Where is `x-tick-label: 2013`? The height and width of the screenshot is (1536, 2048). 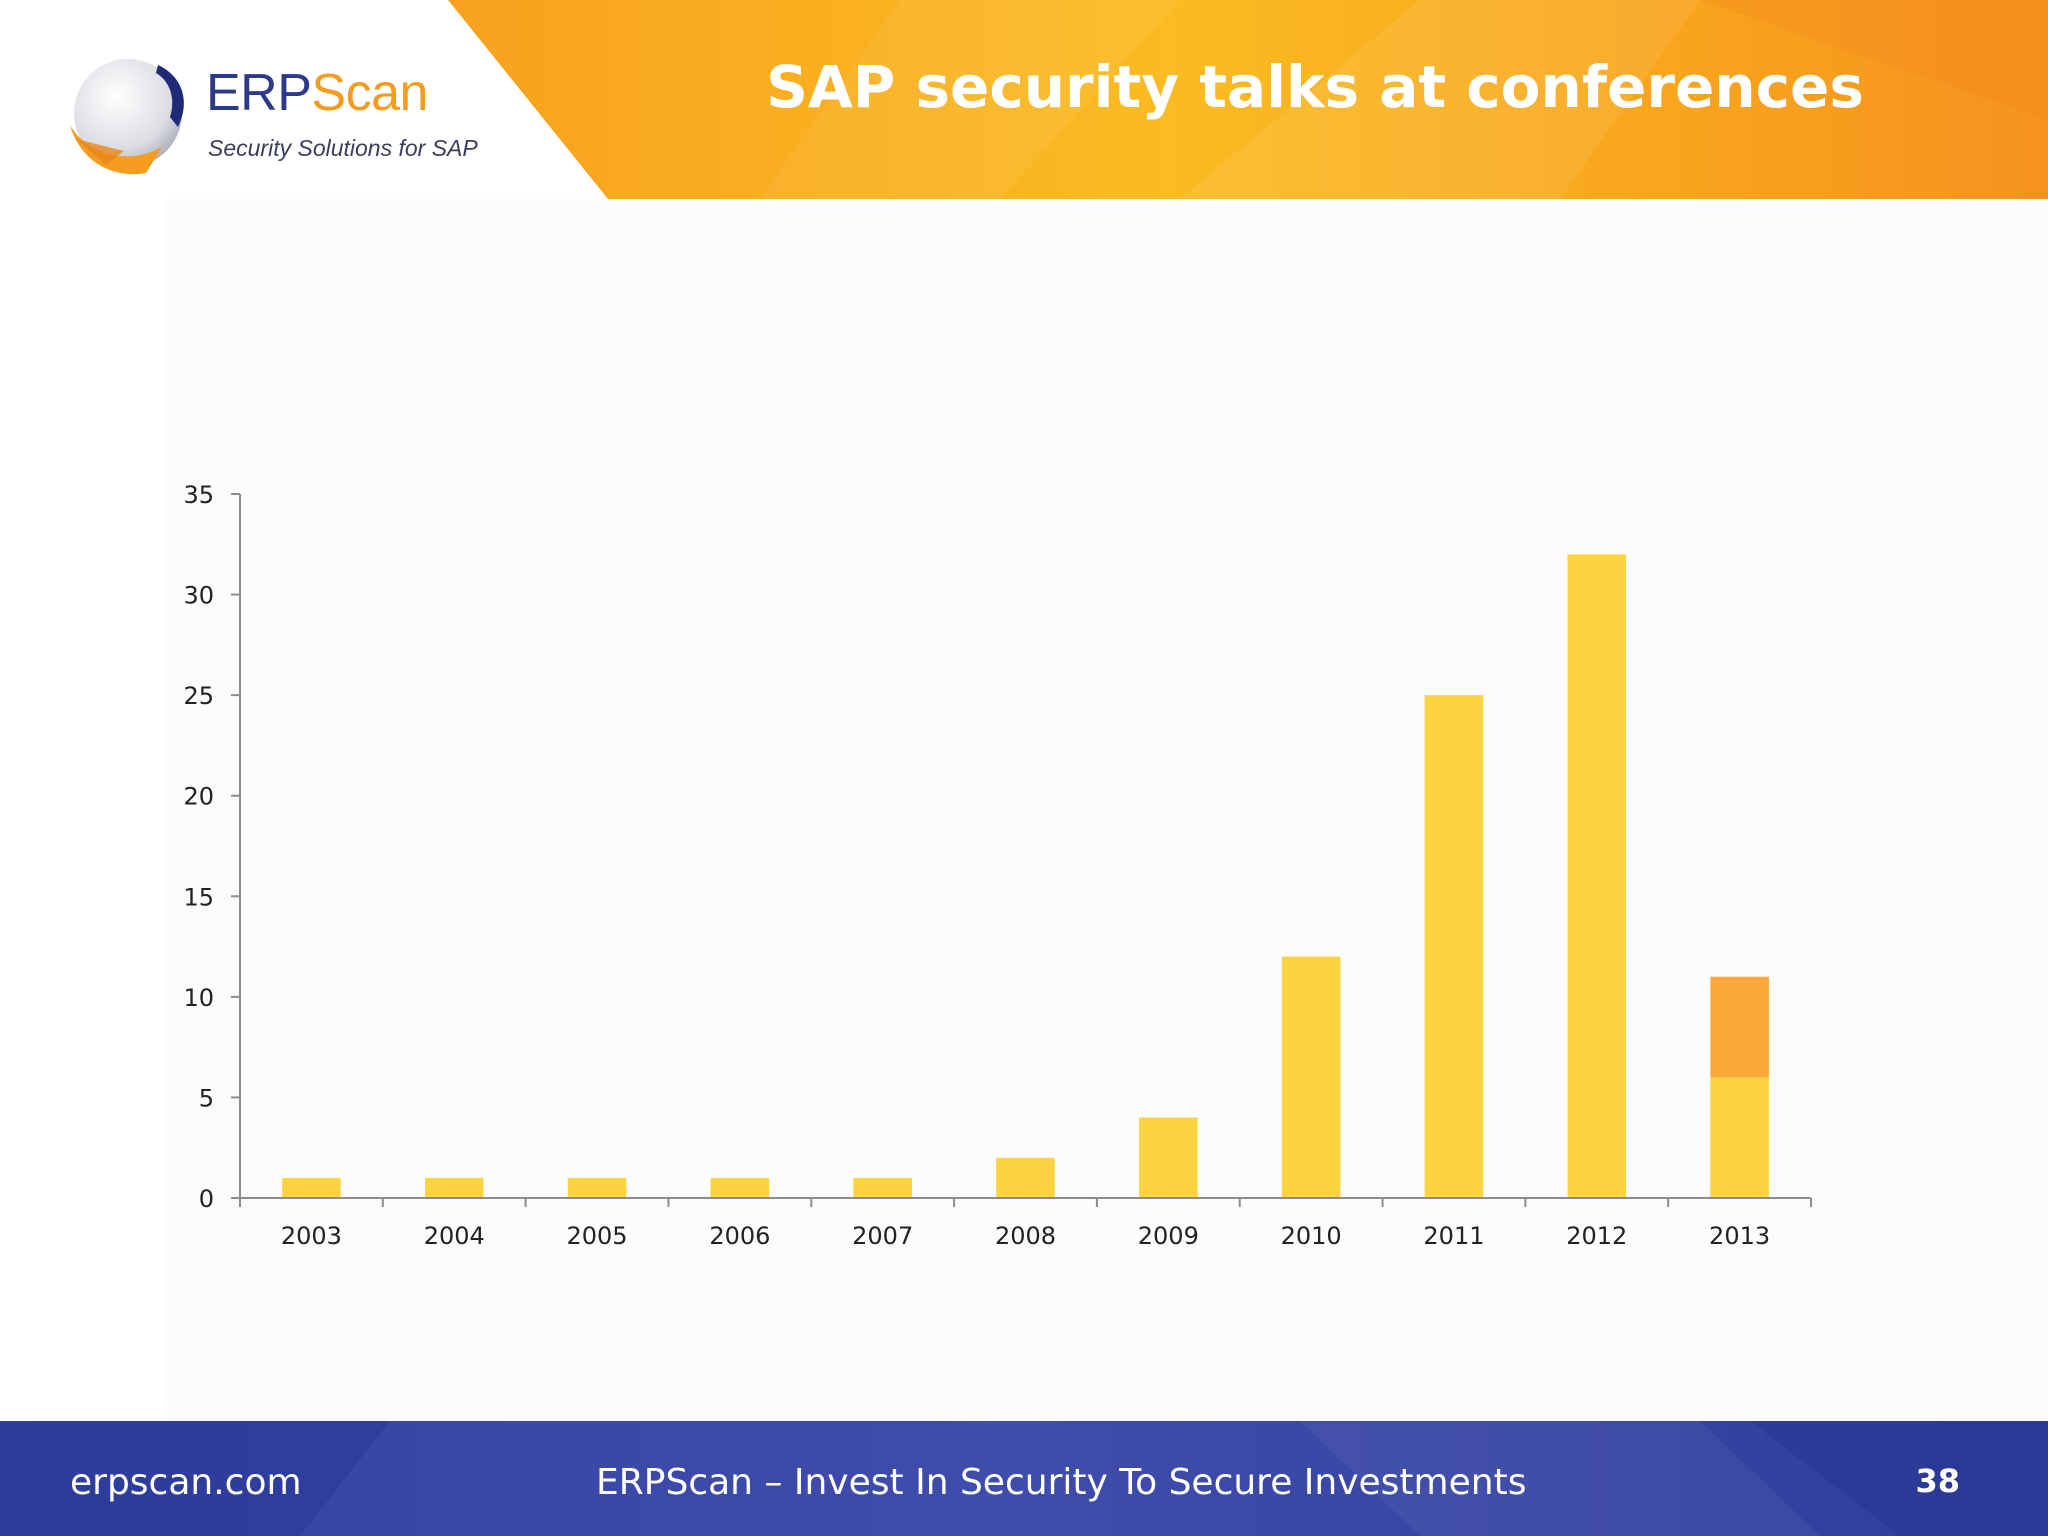 x-tick-label: 2013 is located at coordinates (1739, 1236).